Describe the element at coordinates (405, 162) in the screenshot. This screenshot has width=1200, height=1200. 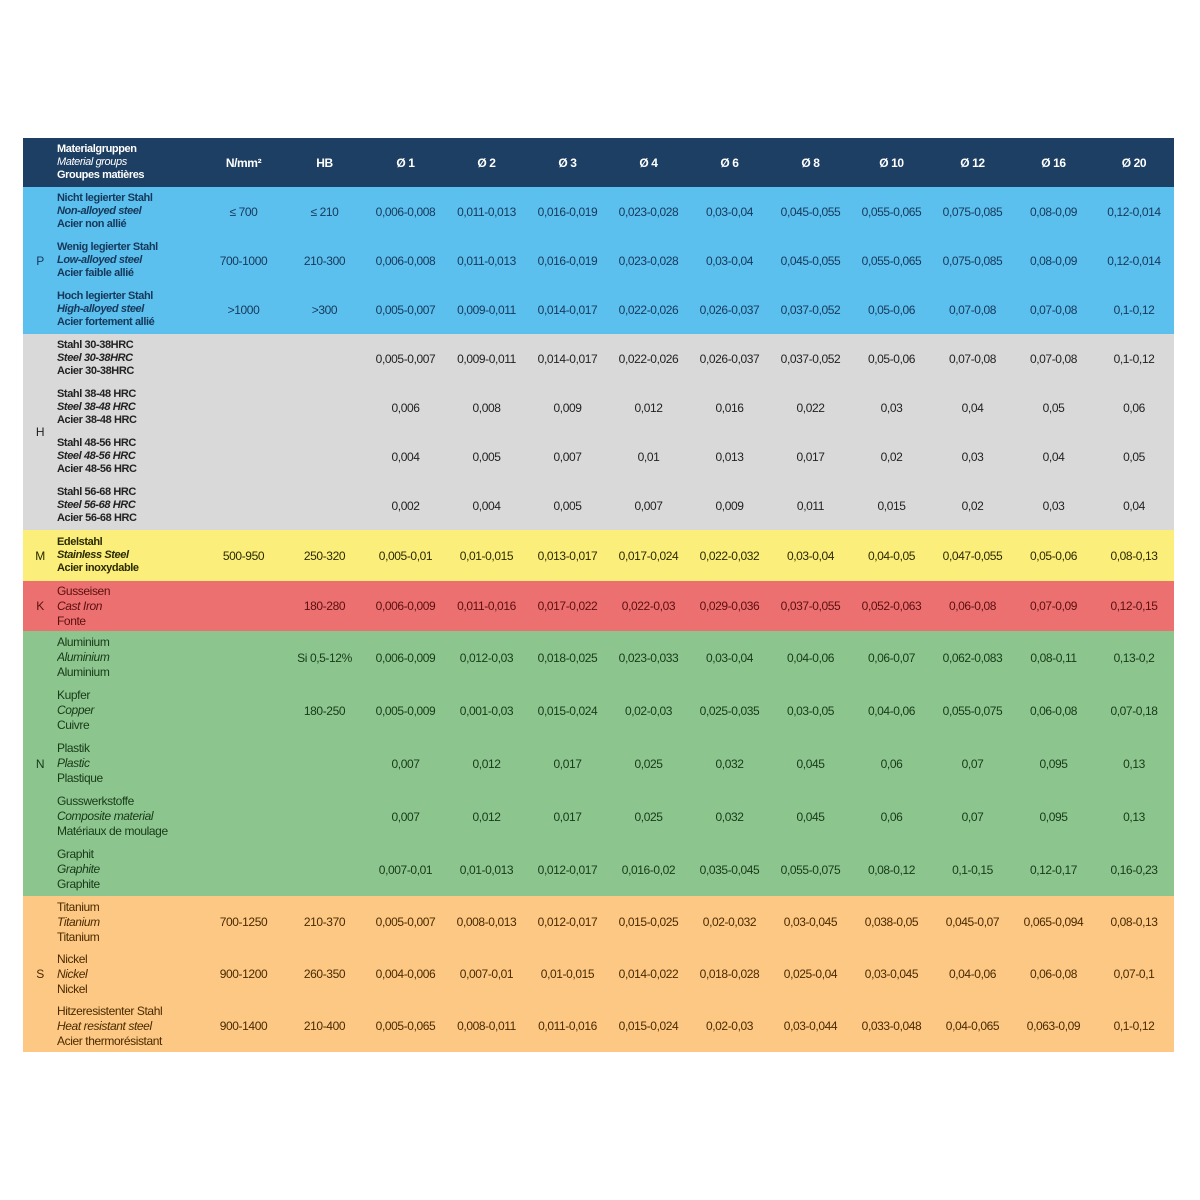
I see `column-header: Ø 1` at that location.